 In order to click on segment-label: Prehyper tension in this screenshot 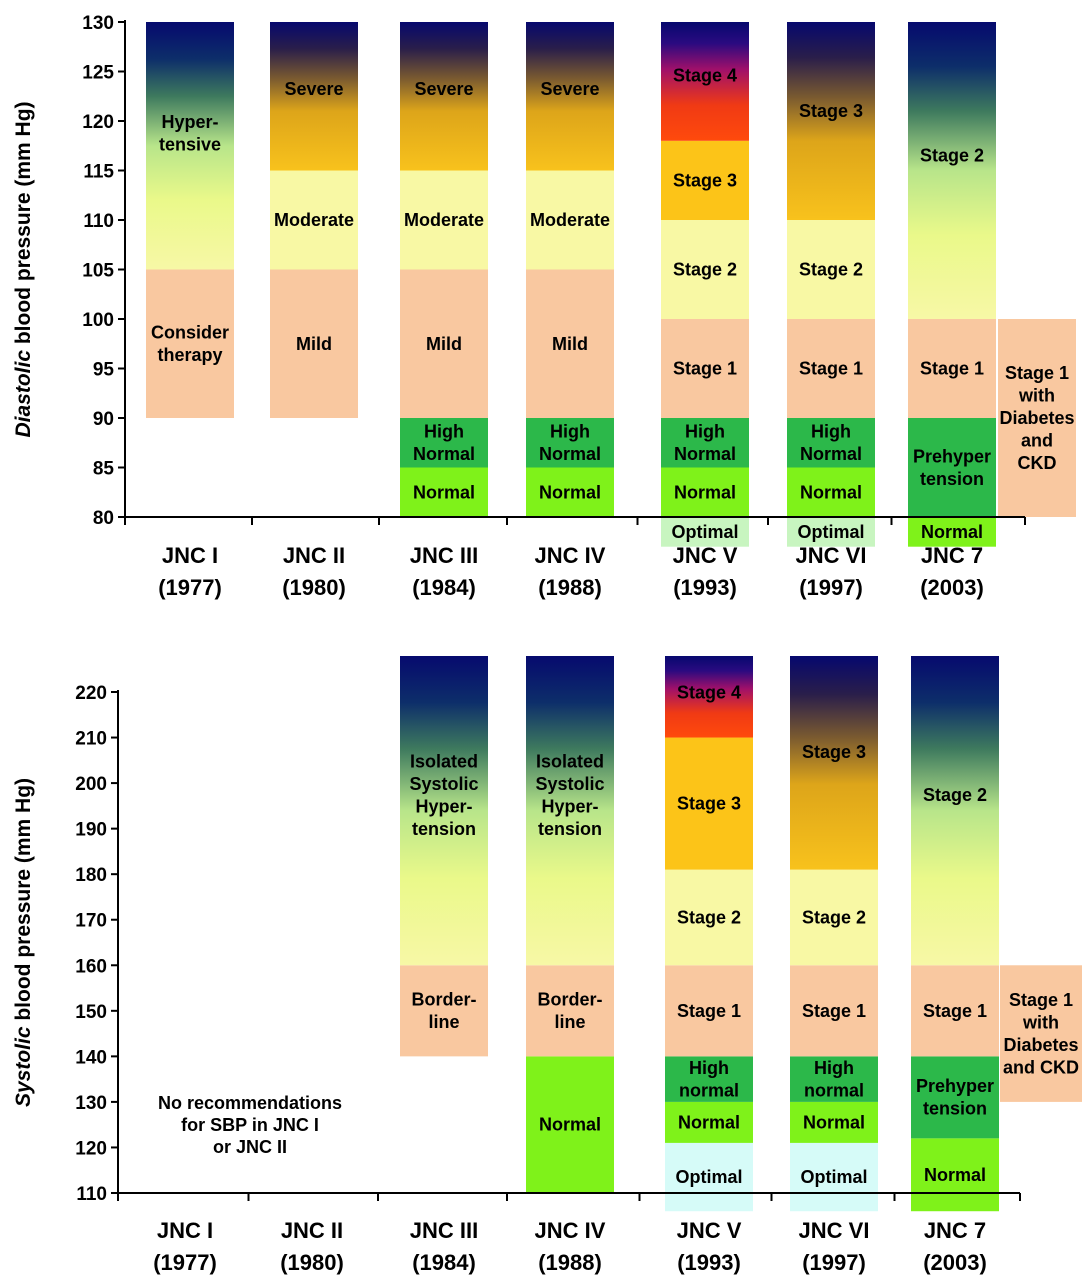, I will do `click(952, 467)`.